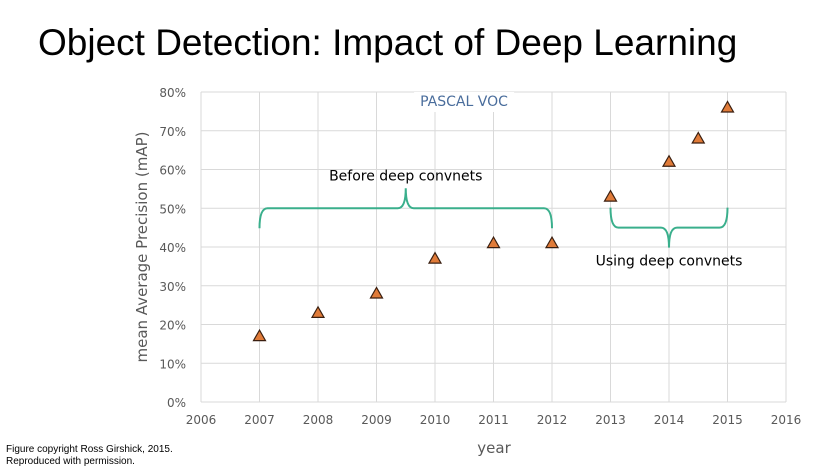  What do you see at coordinates (669, 420) in the screenshot?
I see `x-tick-label: 2014` at bounding box center [669, 420].